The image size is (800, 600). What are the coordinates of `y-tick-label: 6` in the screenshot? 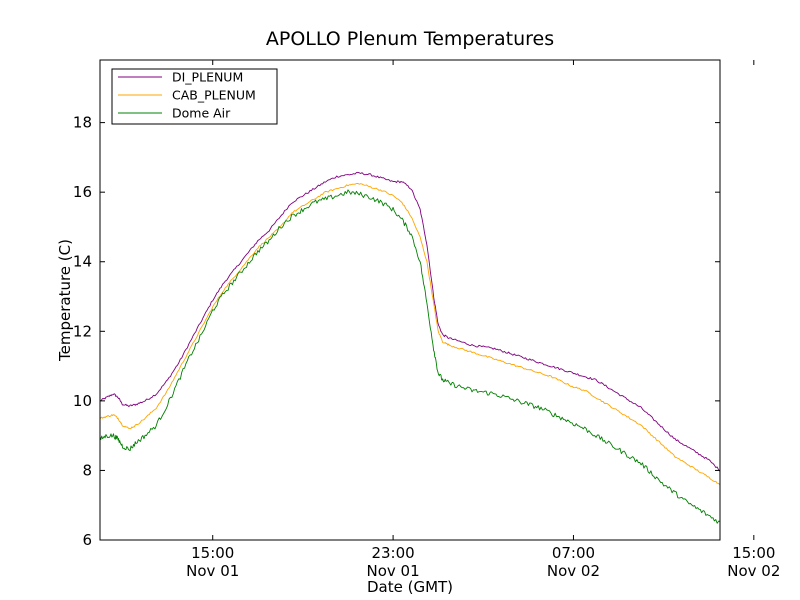 It's located at (87, 540).